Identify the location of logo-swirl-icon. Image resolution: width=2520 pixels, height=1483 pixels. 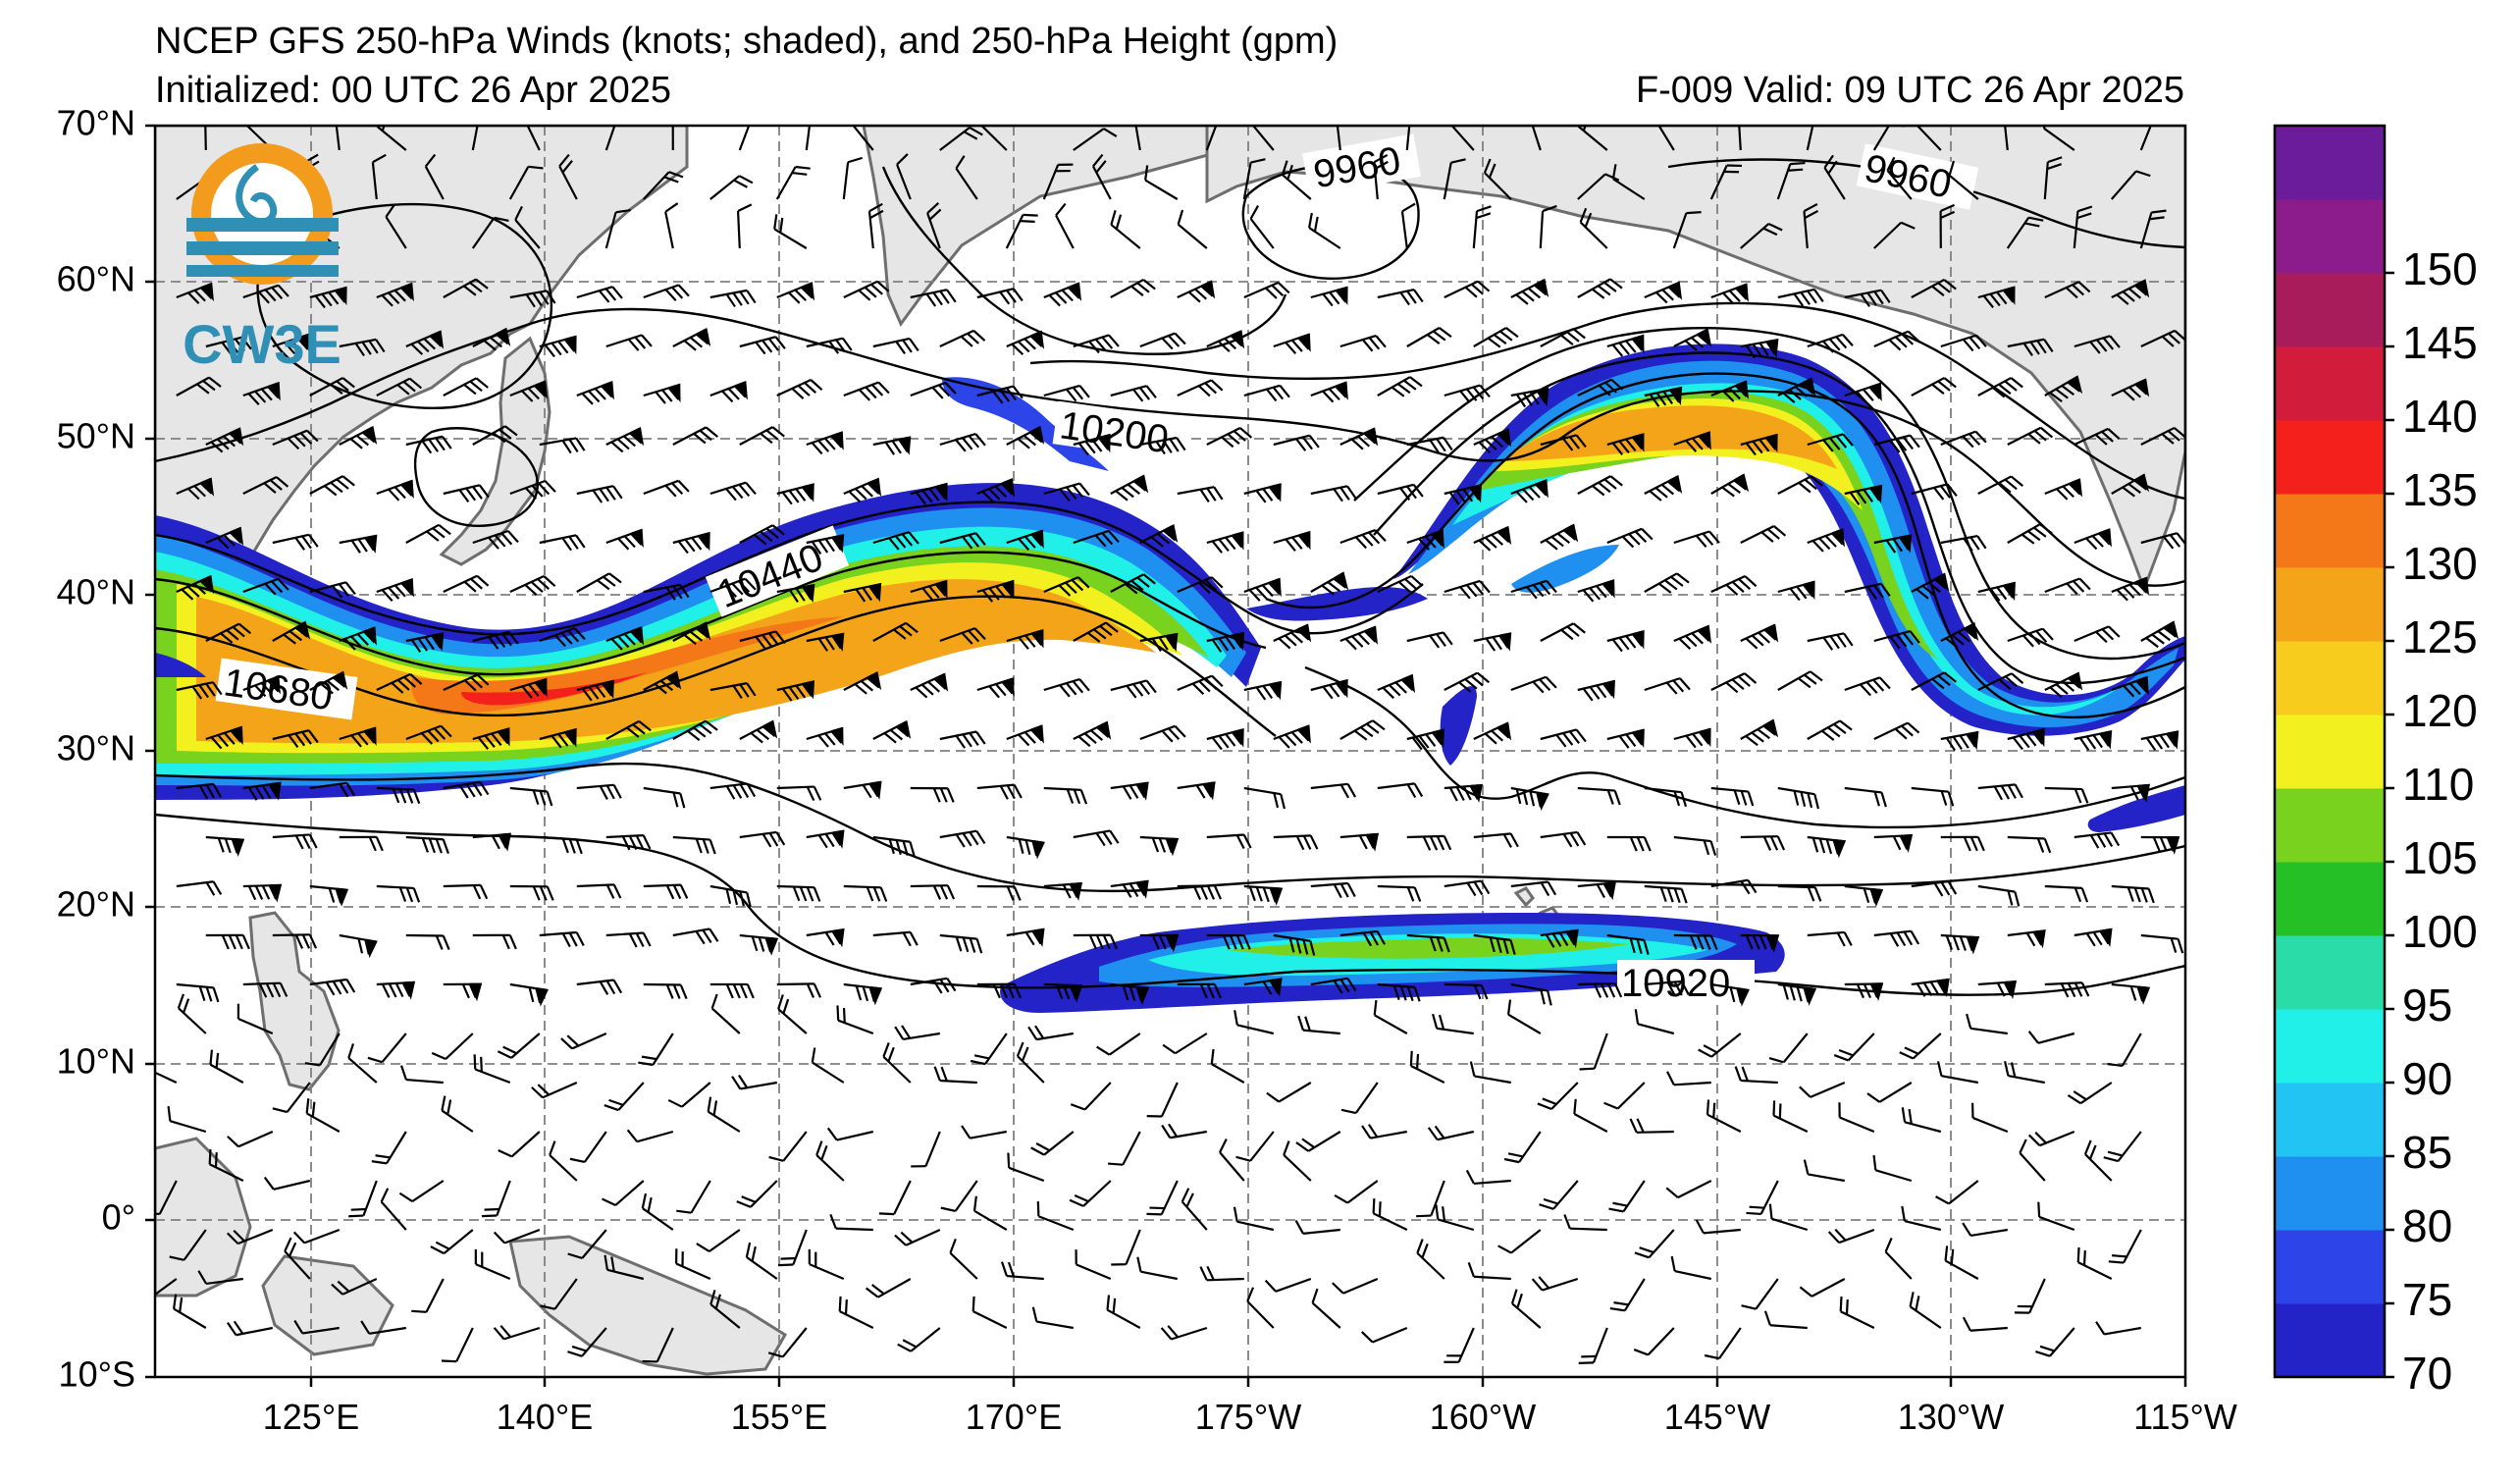
(257, 195).